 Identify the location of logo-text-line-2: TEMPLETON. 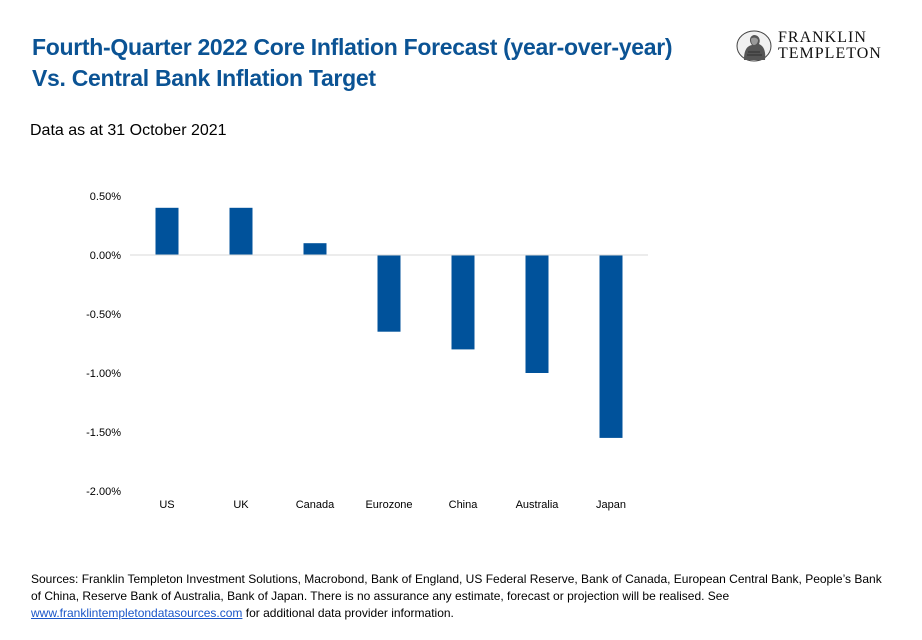
(830, 53).